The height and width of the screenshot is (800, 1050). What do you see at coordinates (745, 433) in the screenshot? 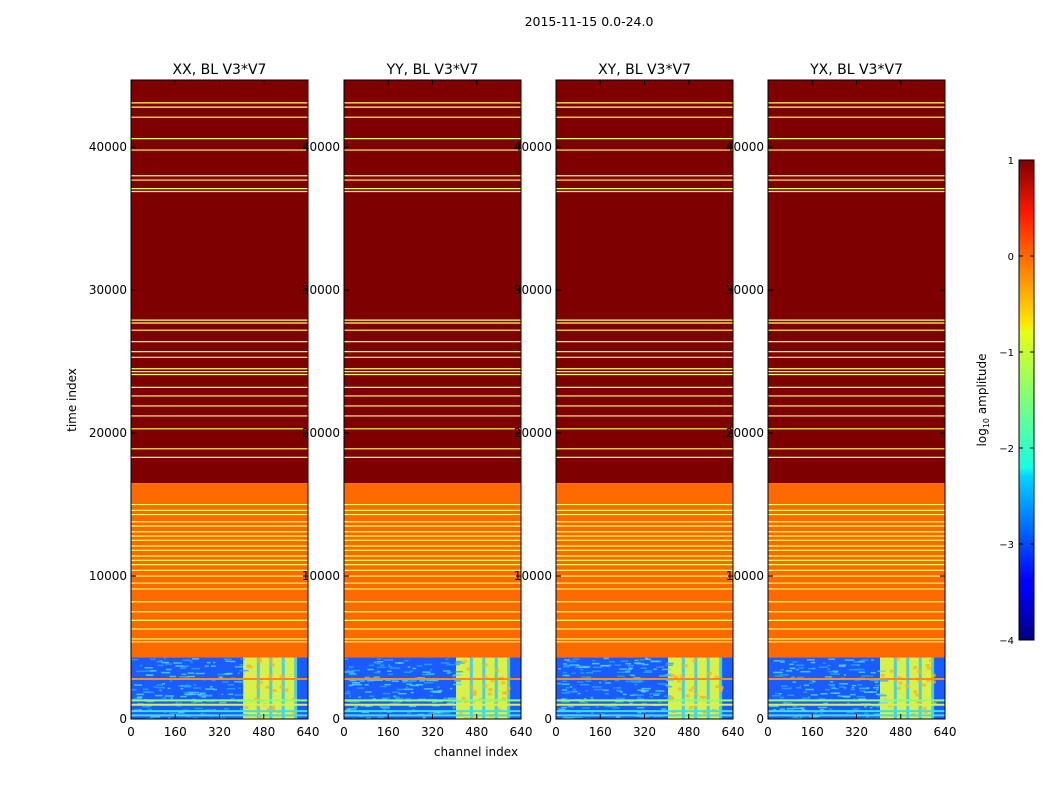
I see `y-tick-label: 20000` at bounding box center [745, 433].